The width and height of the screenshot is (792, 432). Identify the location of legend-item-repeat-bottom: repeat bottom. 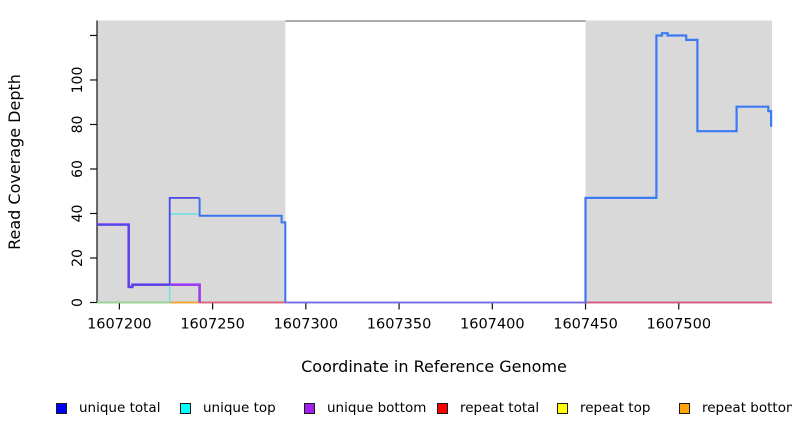
(735, 408).